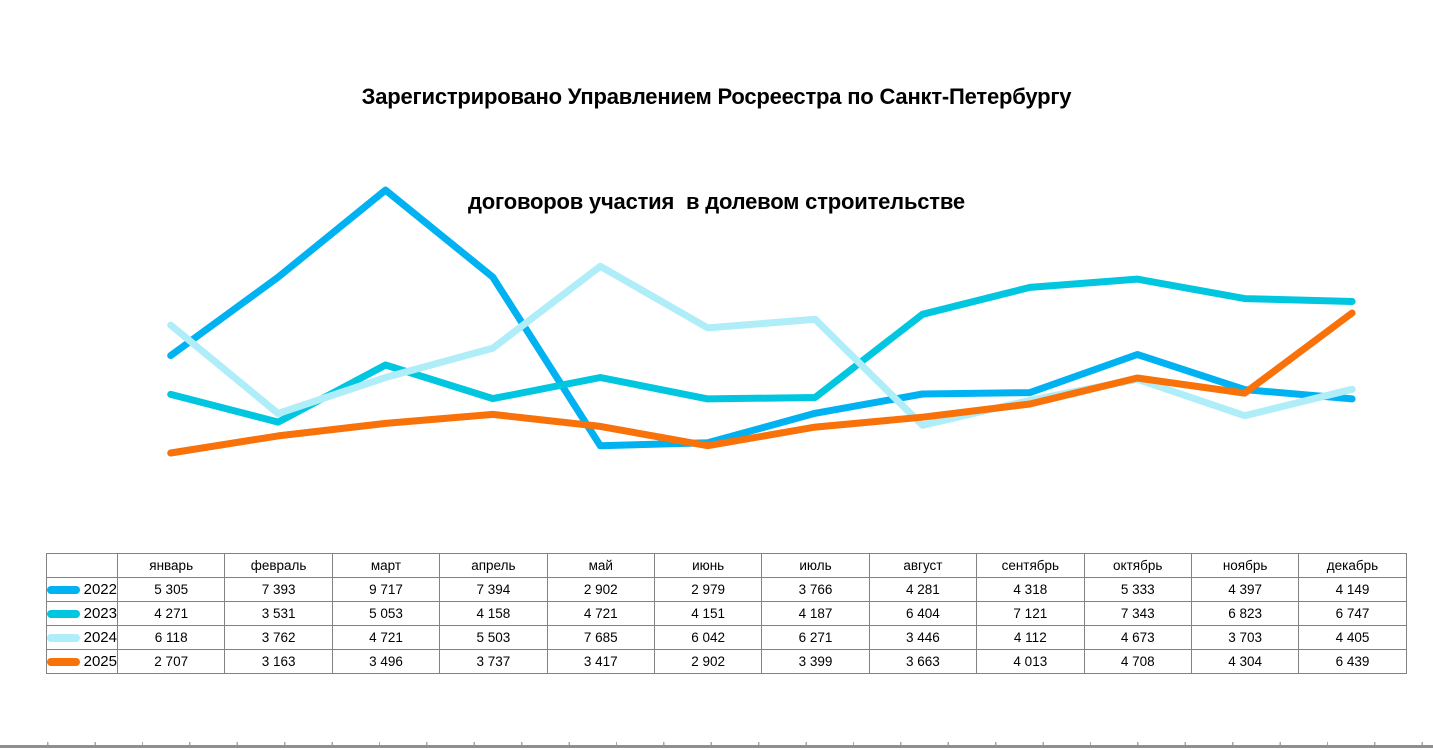 The image size is (1433, 750). Describe the element at coordinates (63, 613) in the screenshot. I see `legend-swatch-2023` at that location.